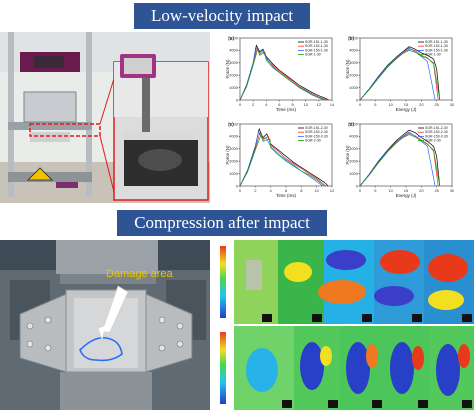 This screenshot has width=474, height=410. Describe the element at coordinates (316, 136) in the screenshot. I see `legend-entry: SGR-153-2-30` at that location.